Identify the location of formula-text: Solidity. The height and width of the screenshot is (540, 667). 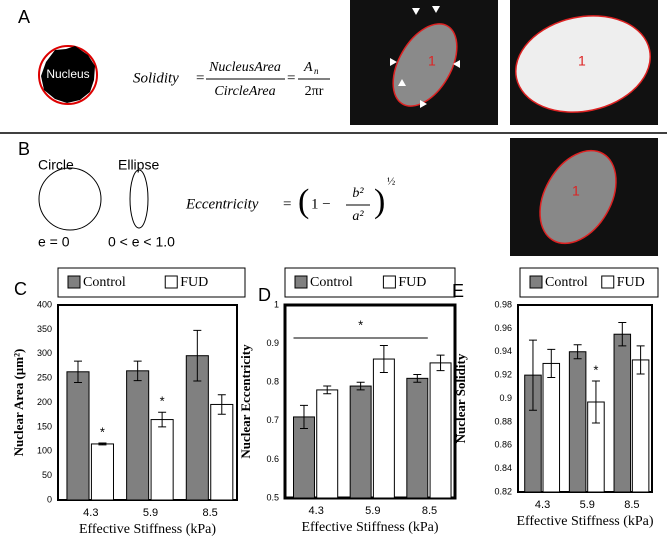
(156, 78).